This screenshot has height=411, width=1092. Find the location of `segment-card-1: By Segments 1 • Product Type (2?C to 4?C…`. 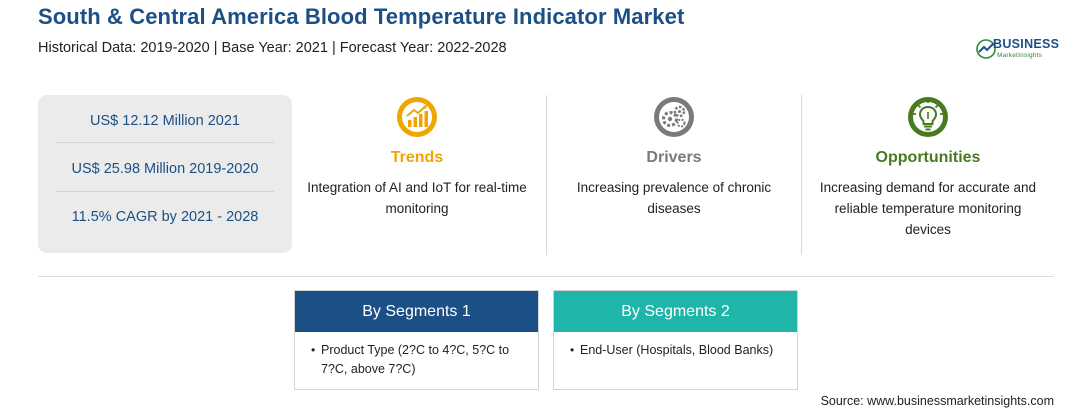

segment-card-1: By Segments 1 • Product Type (2?C to 4?C… is located at coordinates (416, 340).